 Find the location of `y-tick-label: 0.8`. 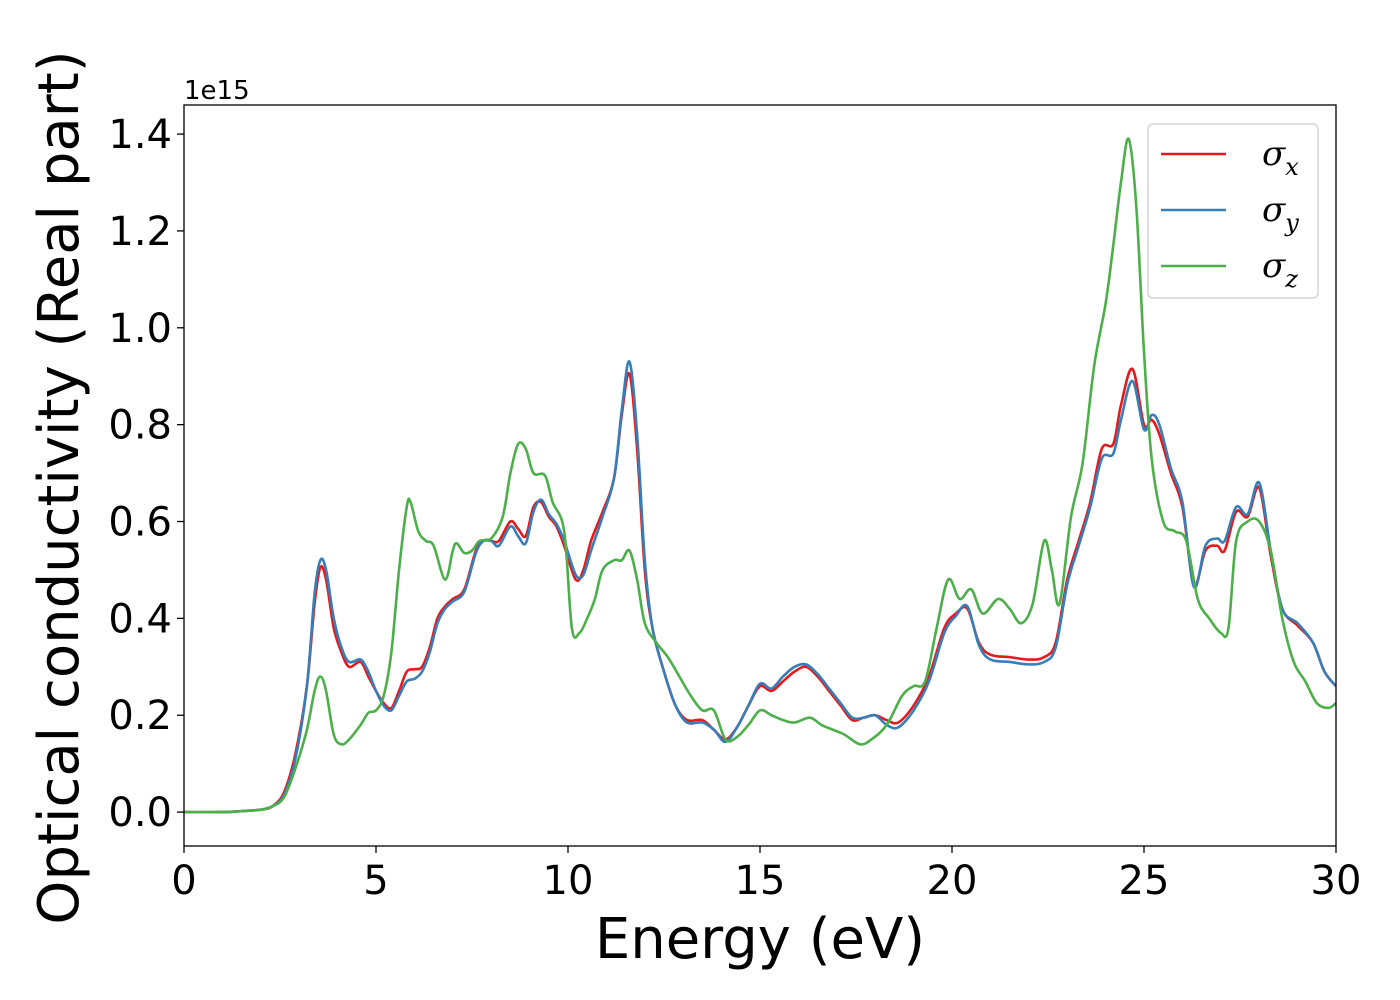

y-tick-label: 0.8 is located at coordinates (140, 426).